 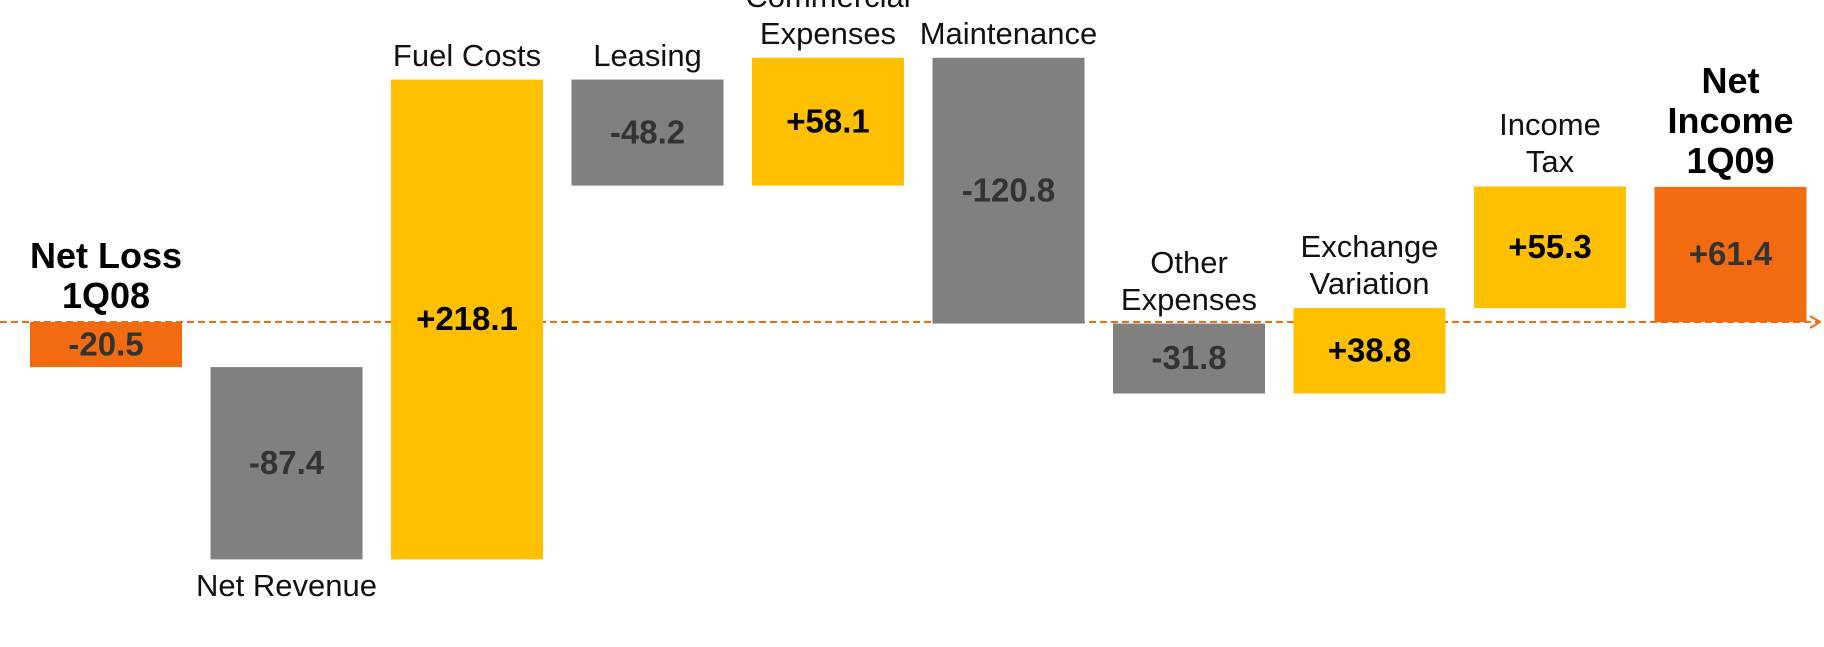 What do you see at coordinates (106, 275) in the screenshot?
I see `category-label: Net Loss 1Q08` at bounding box center [106, 275].